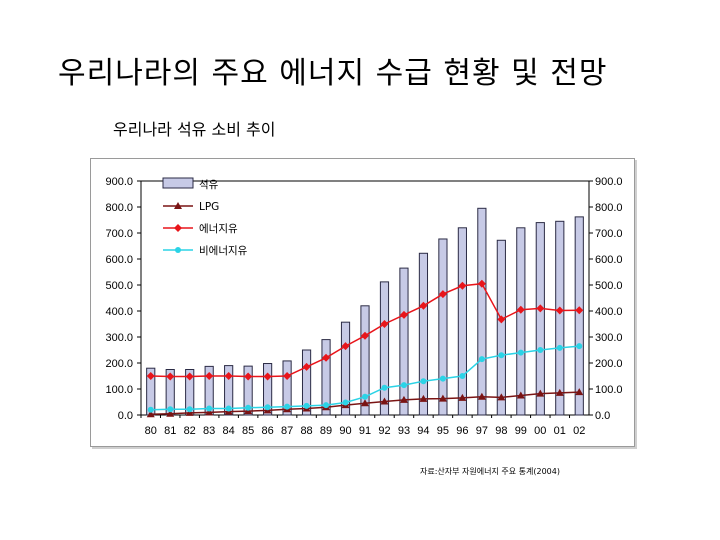 The image size is (720, 540). Describe the element at coordinates (490, 471) in the screenshot. I see `source-note: 자료:산자부 자원에너지 주요 통계(2004)` at that location.